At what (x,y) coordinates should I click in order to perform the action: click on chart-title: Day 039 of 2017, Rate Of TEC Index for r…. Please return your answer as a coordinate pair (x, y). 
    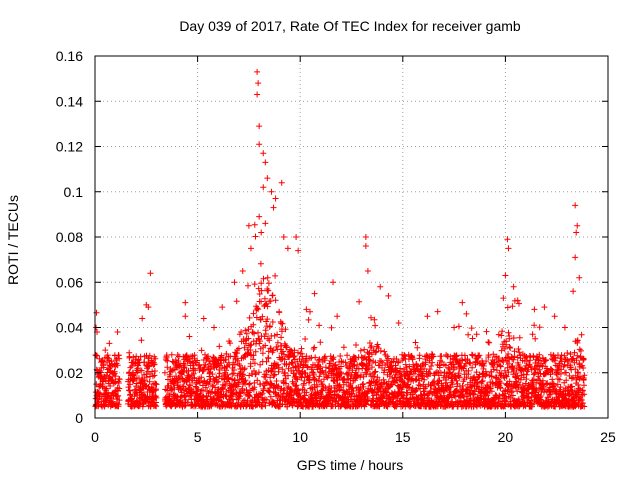
    Looking at the image, I should click on (350, 26).